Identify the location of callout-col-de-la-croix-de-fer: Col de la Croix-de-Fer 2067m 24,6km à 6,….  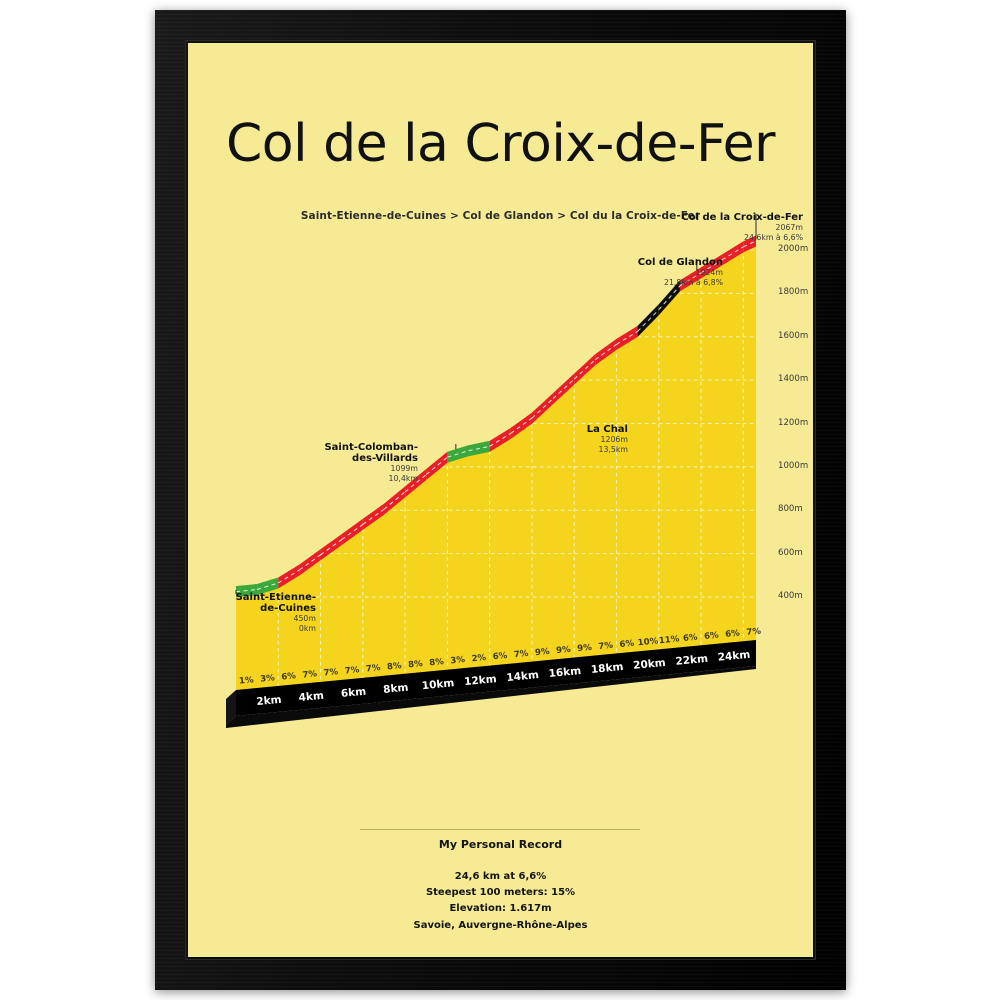
(695, 227).